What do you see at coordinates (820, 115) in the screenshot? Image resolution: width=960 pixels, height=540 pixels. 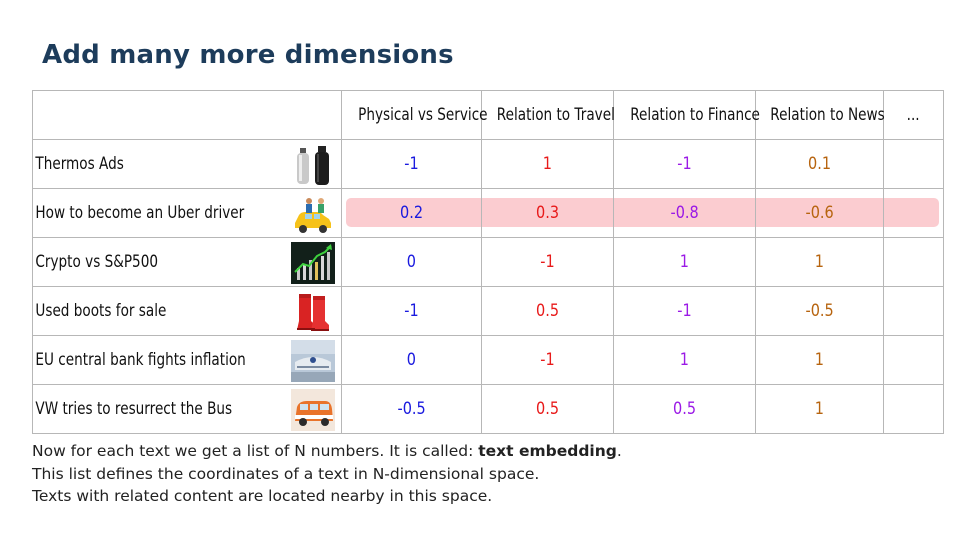 I see `header-relation-to-news: Relation to News` at bounding box center [820, 115].